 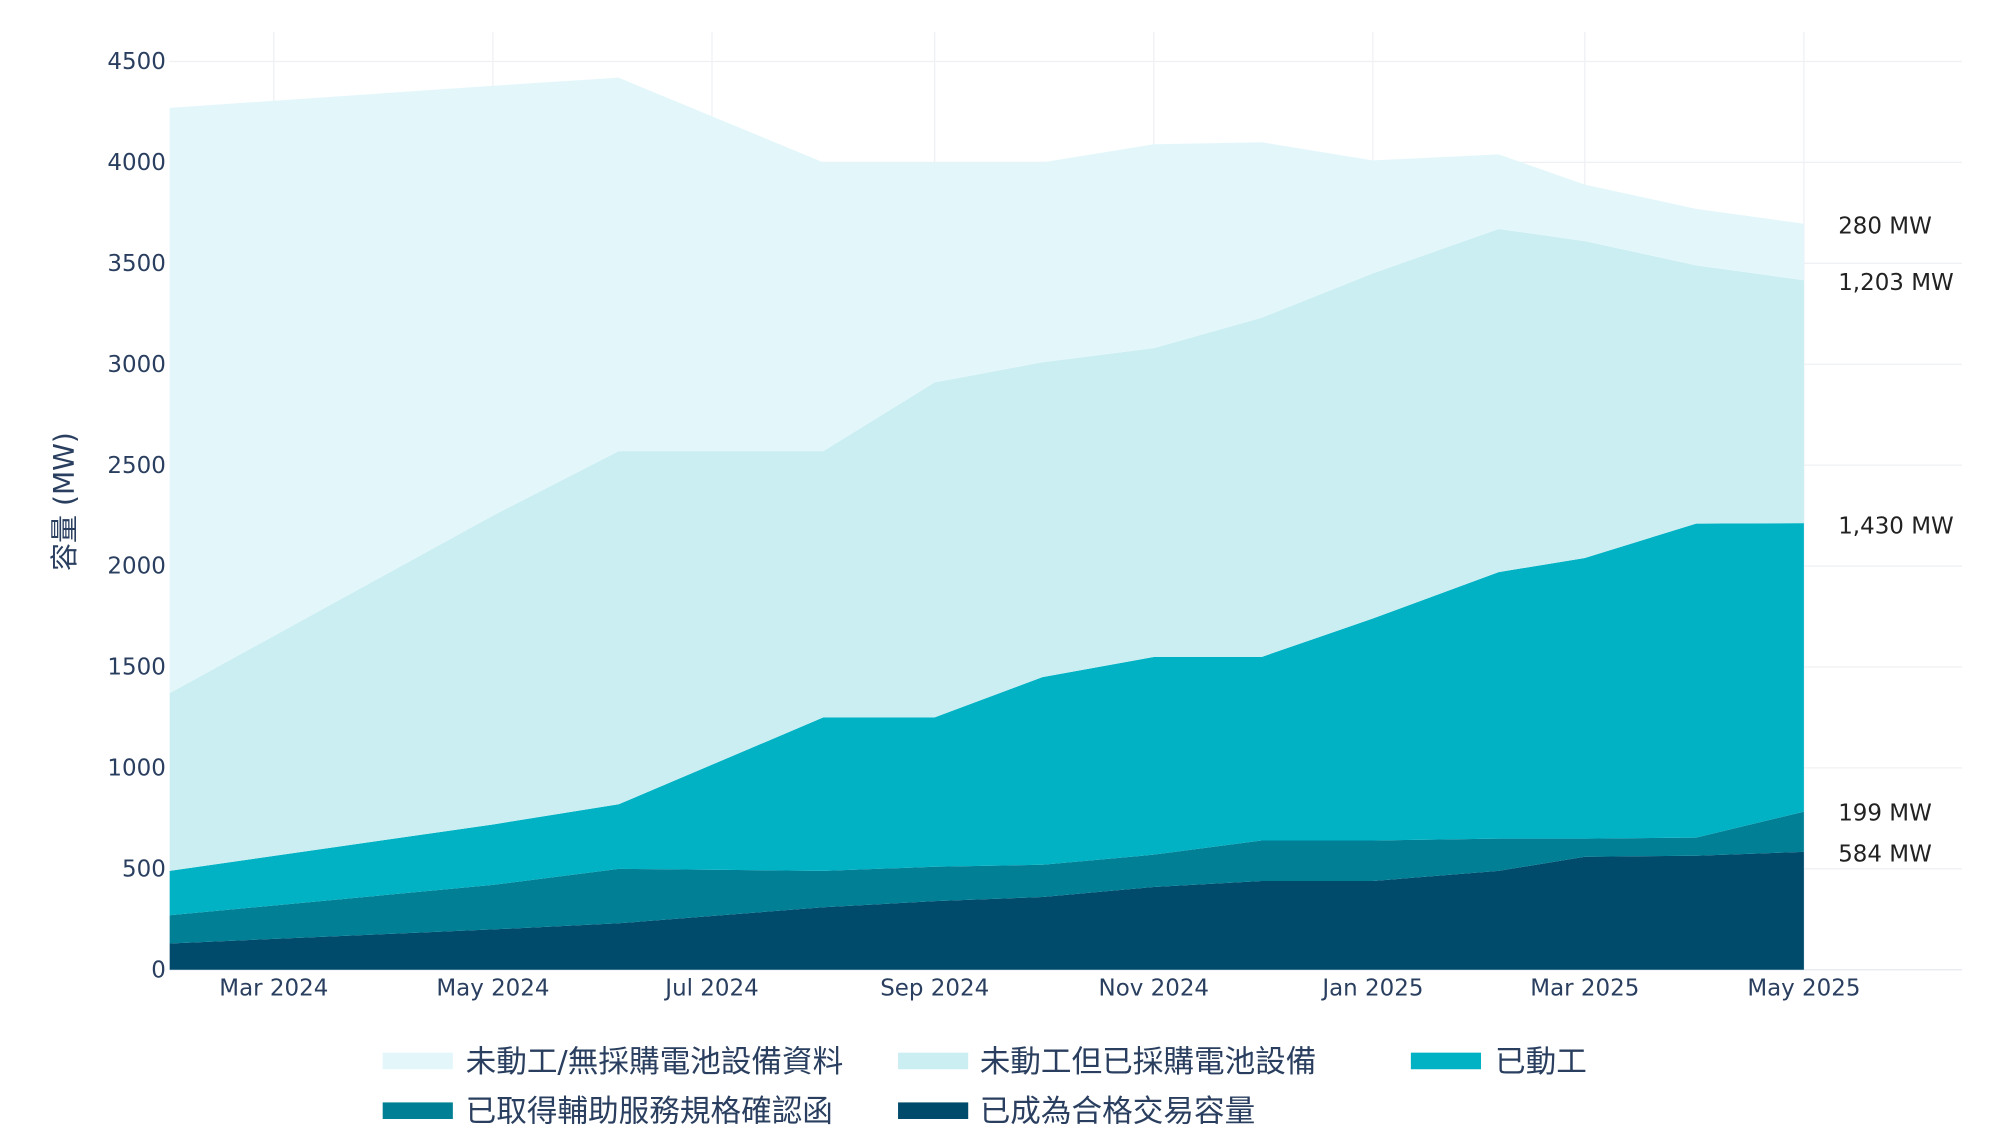 I want to click on annotation-aux: 199 MW, so click(x=1885, y=813).